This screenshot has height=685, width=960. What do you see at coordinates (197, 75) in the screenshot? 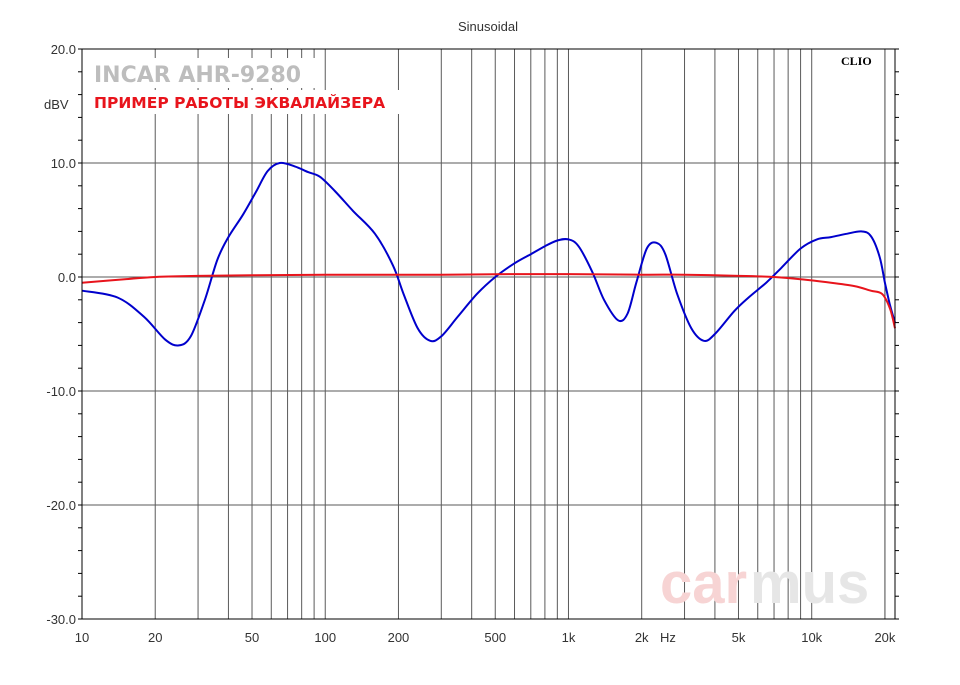
I see `overlay-title: INCAR AHR-9280` at bounding box center [197, 75].